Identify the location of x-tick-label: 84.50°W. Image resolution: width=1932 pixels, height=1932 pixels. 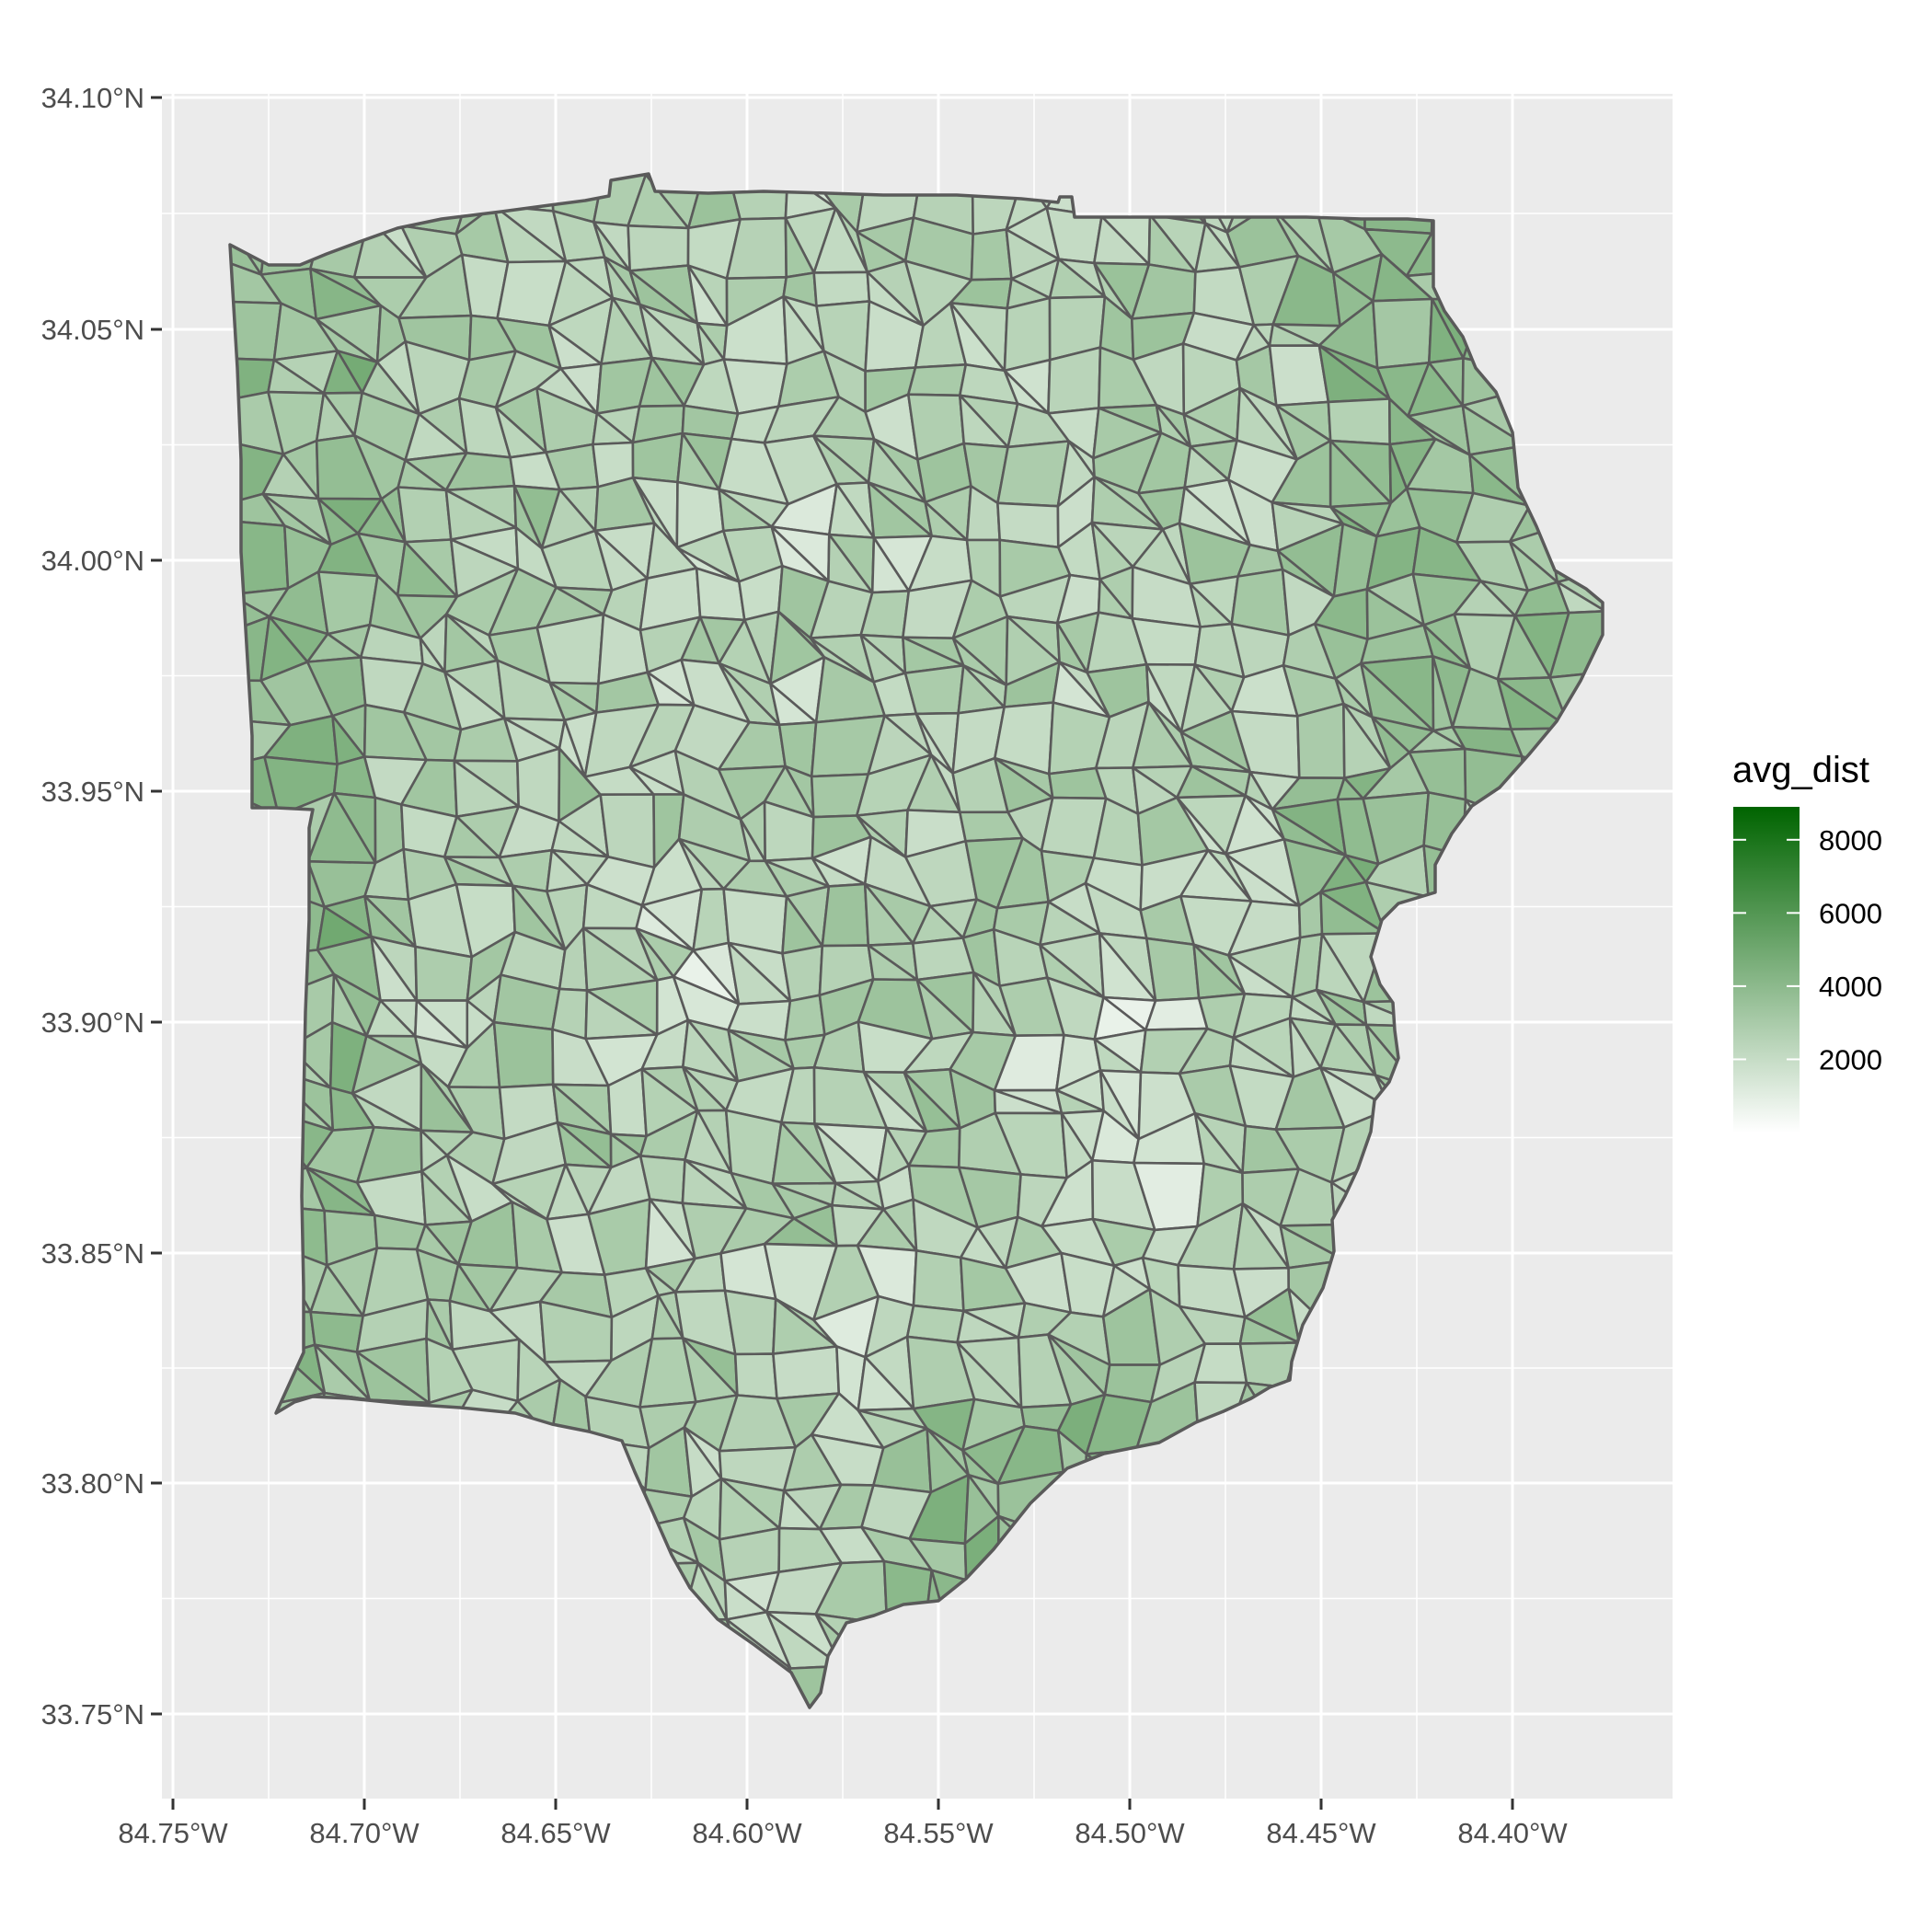
(1130, 1833).